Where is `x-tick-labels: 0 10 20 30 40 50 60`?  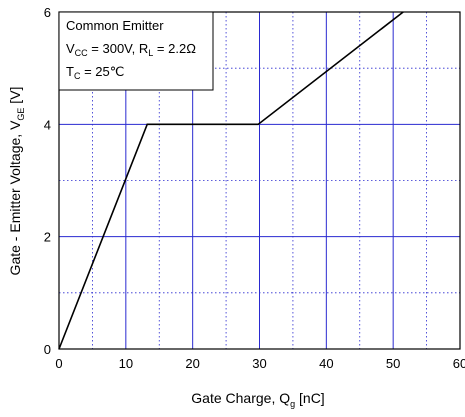 x-tick-labels: 0 10 20 30 40 50 60 is located at coordinates (260, 363).